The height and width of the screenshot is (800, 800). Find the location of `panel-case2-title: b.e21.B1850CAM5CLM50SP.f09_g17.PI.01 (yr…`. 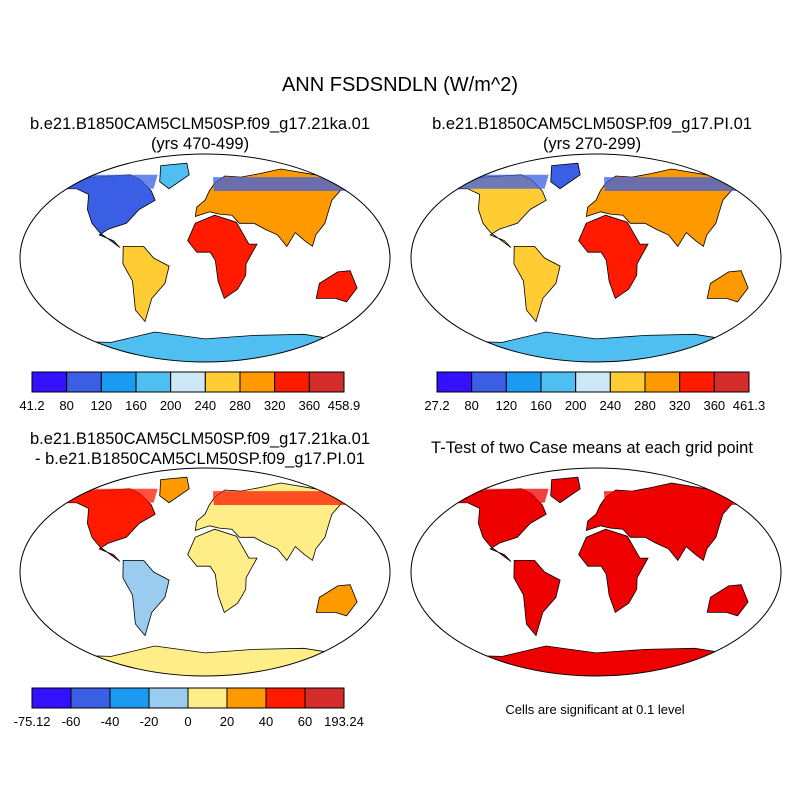

panel-case2-title: b.e21.B1850CAM5CLM50SP.f09_g17.PI.01 (yr… is located at coordinates (592, 134).